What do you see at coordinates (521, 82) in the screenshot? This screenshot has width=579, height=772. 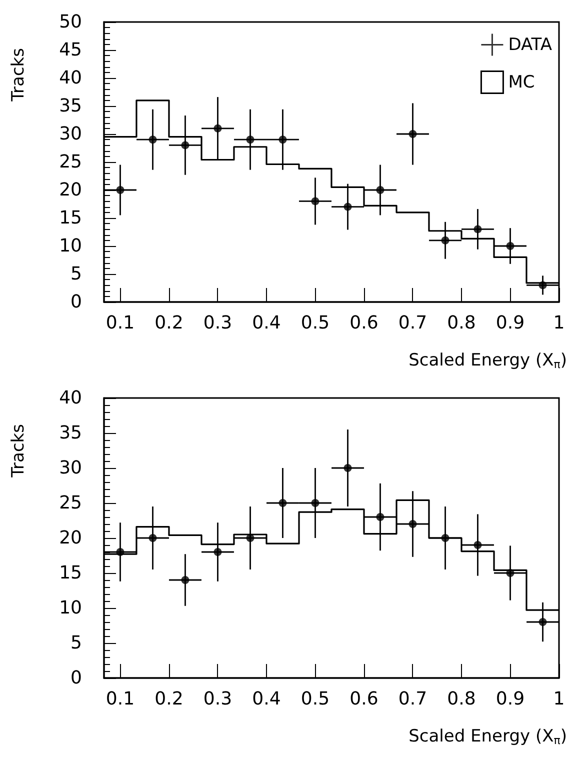 I see `legend-label: MC` at bounding box center [521, 82].